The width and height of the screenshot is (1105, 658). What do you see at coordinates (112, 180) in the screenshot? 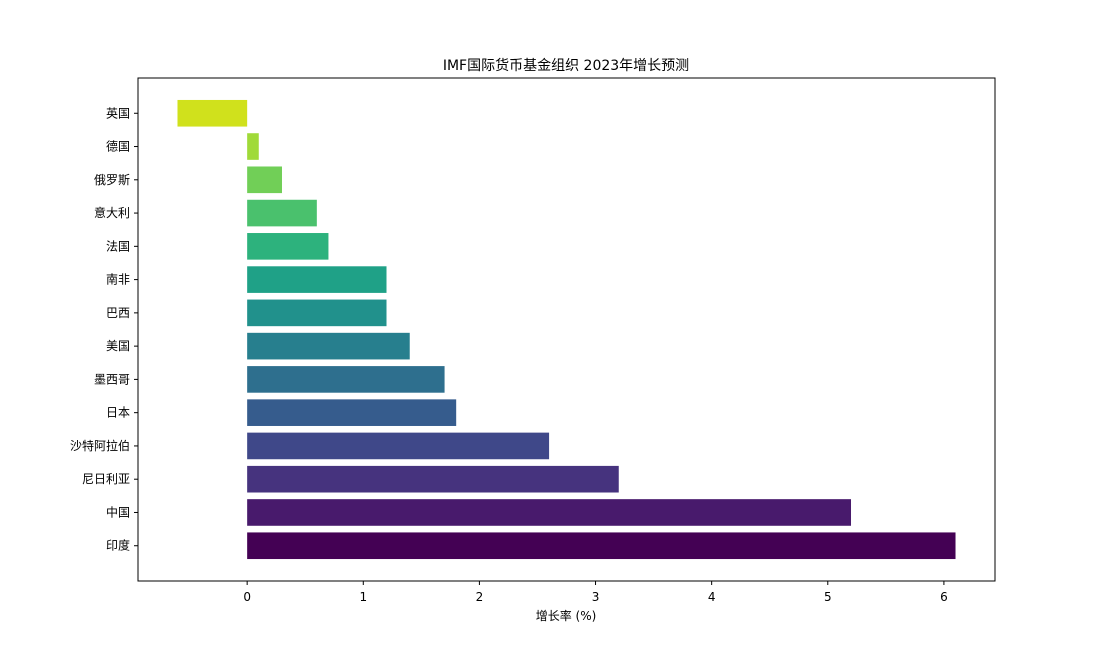
I see `y-tick-label: 俄罗斯` at bounding box center [112, 180].